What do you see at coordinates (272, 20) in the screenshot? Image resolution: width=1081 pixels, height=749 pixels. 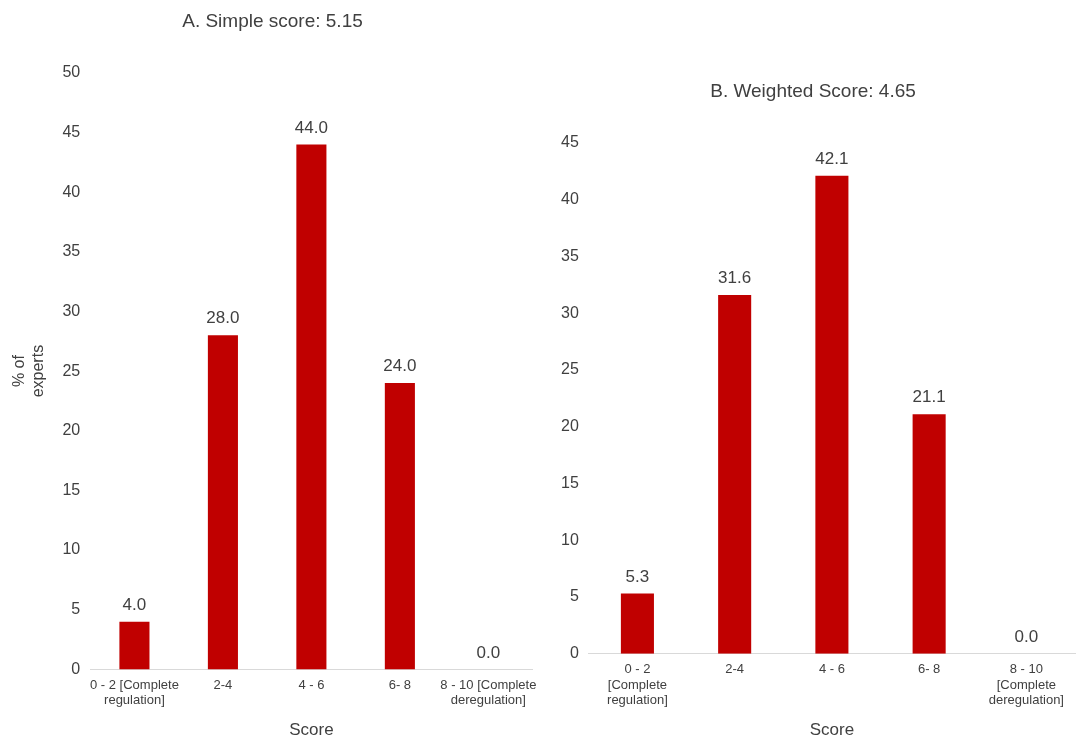 I see `chart-title: A. Simple score: 5.15` at bounding box center [272, 20].